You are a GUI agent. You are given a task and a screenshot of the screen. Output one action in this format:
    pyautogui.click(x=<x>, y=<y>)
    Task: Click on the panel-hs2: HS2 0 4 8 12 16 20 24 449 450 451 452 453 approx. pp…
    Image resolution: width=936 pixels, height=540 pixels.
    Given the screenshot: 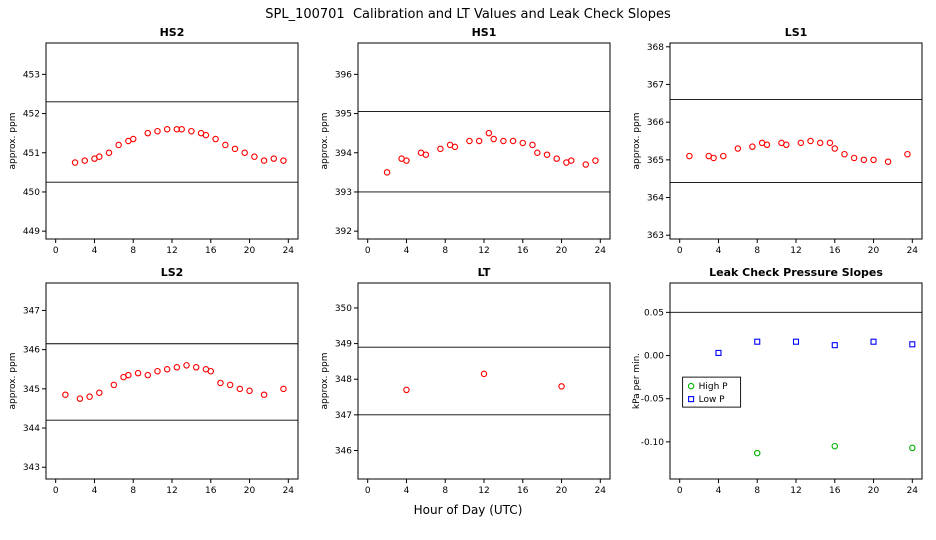 What is the action you would take?
    pyautogui.click(x=156, y=143)
    